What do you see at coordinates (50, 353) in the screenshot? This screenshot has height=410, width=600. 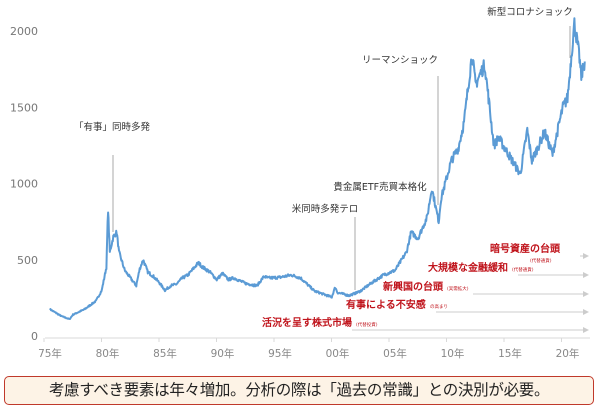 I see `x-tick-label: 75年` at bounding box center [50, 353].